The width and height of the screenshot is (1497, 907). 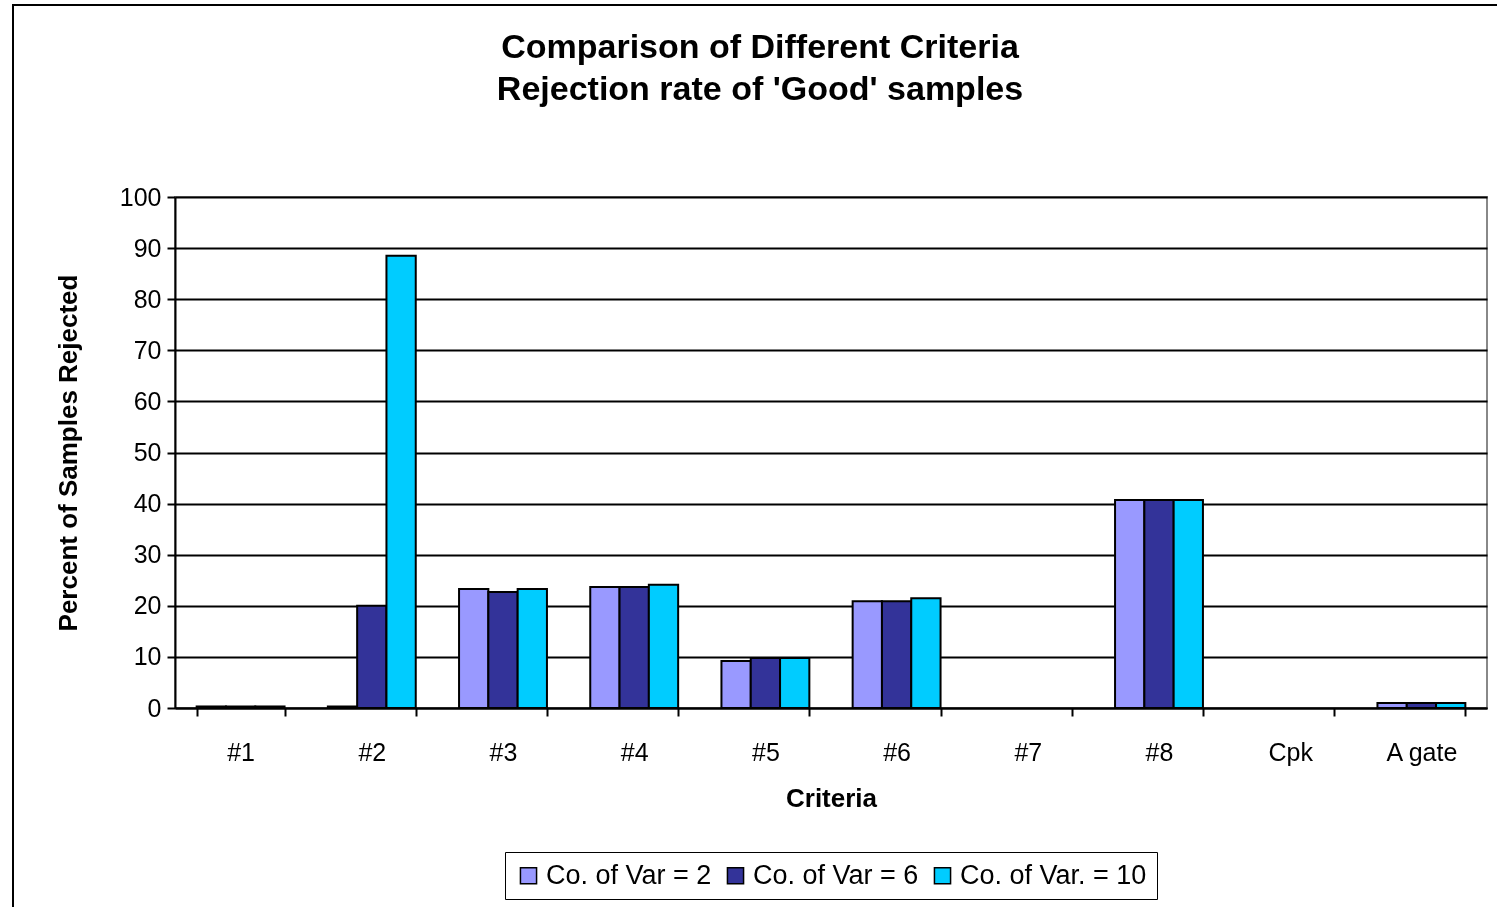 I want to click on x-tick-label: A gate, so click(x=1422, y=751).